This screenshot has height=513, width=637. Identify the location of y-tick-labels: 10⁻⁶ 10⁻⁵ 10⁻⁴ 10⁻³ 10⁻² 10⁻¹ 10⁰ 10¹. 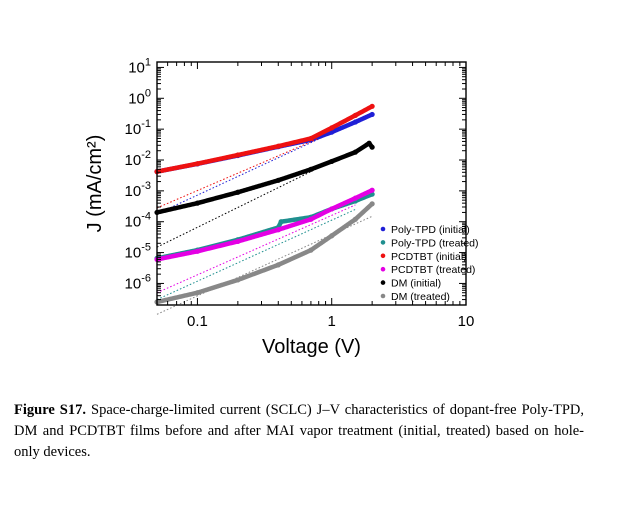
(138, 174).